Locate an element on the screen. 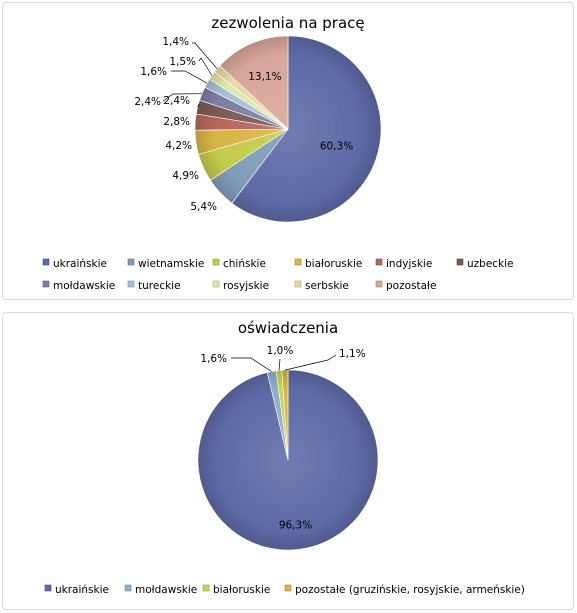 This screenshot has height=613, width=577. data-label-tureckie: 1,6% is located at coordinates (153, 72).